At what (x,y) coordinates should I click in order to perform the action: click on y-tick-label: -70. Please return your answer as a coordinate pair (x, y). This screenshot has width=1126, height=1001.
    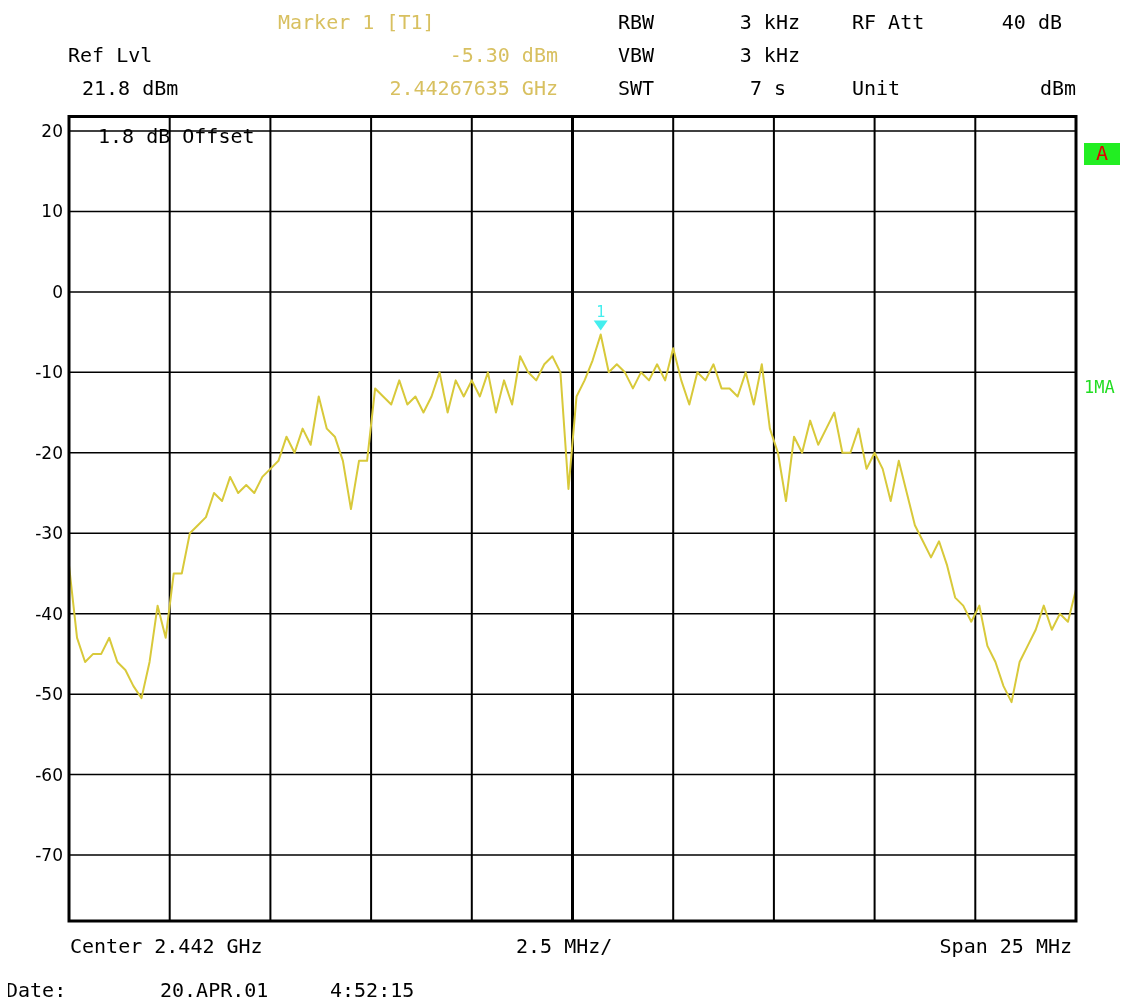
    Looking at the image, I should click on (49, 855).